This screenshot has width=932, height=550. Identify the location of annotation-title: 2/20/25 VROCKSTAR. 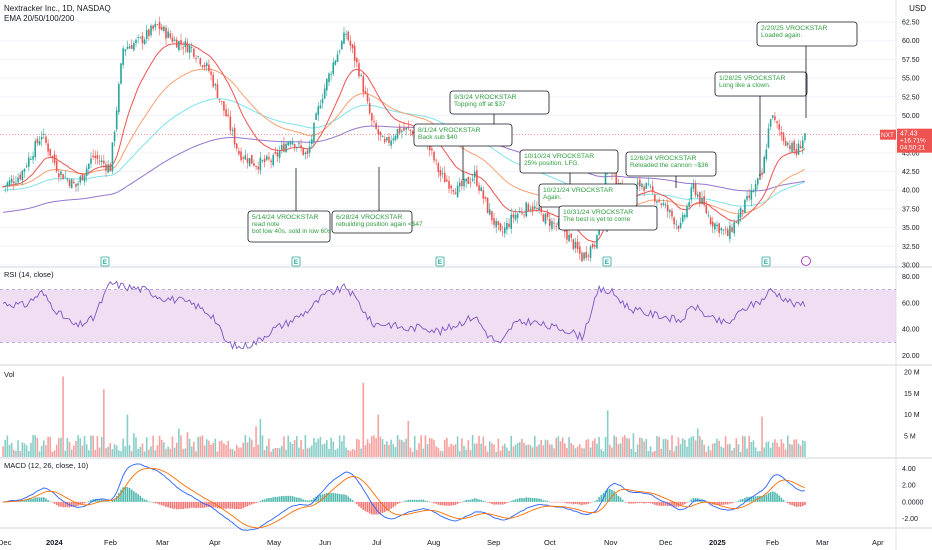
(794, 28).